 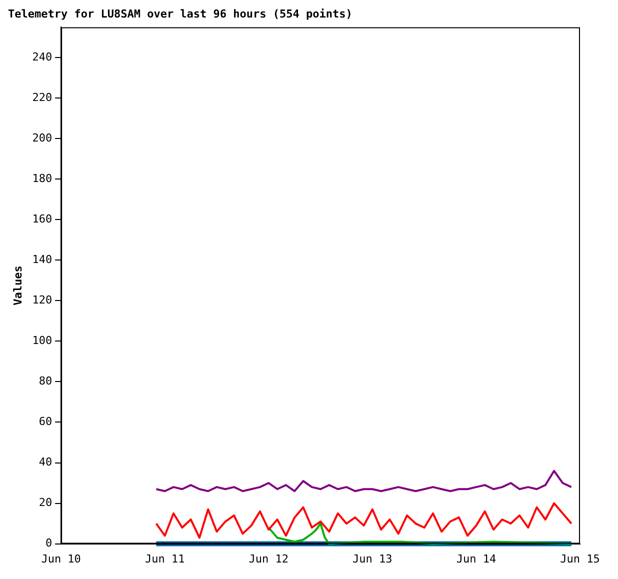 What do you see at coordinates (42, 137) in the screenshot?
I see `y-tick-label: 200` at bounding box center [42, 137].